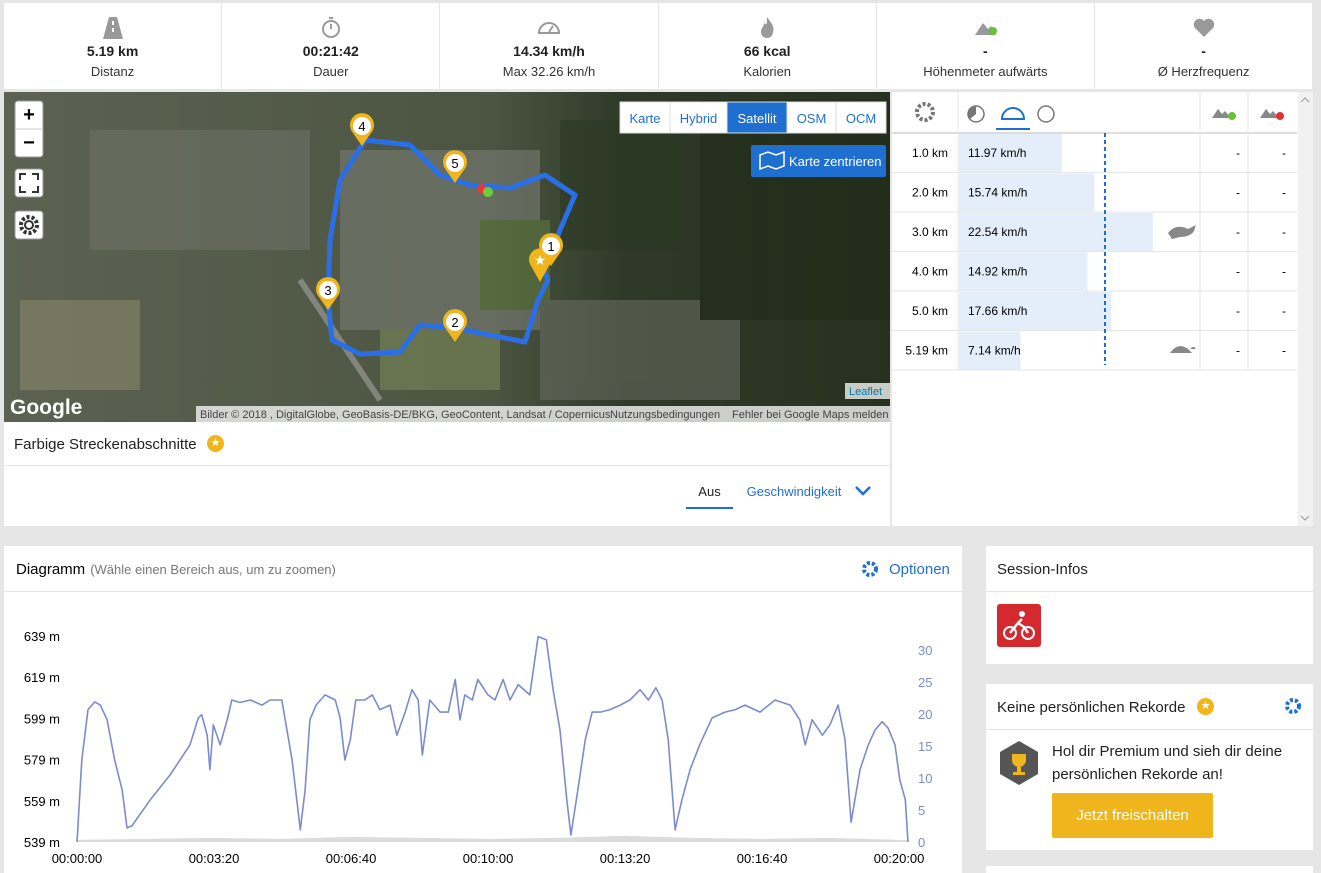 The image size is (1321, 873). Describe the element at coordinates (699, 118) in the screenshot. I see `layer-label: Hybrid` at that location.